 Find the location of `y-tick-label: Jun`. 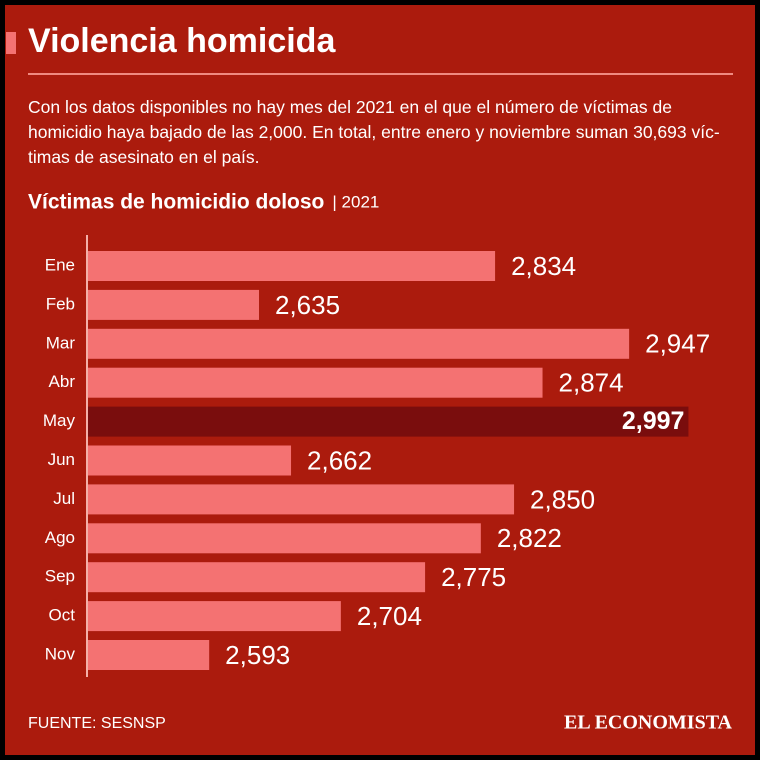

y-tick-label: Jun is located at coordinates (61, 459).